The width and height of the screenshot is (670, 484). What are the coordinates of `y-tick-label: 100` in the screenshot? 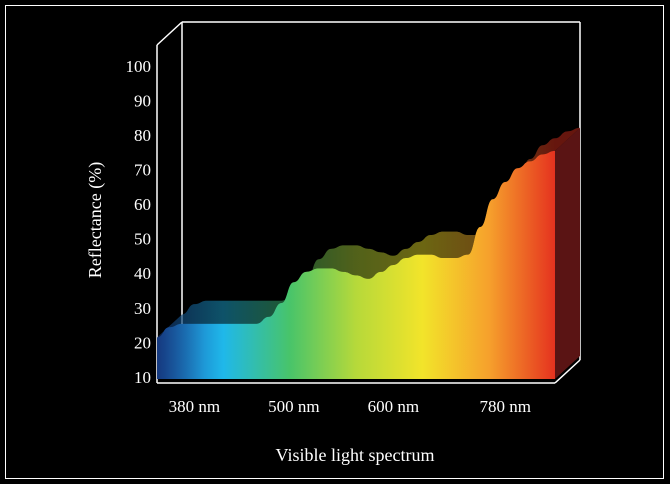 It's located at (139, 66).